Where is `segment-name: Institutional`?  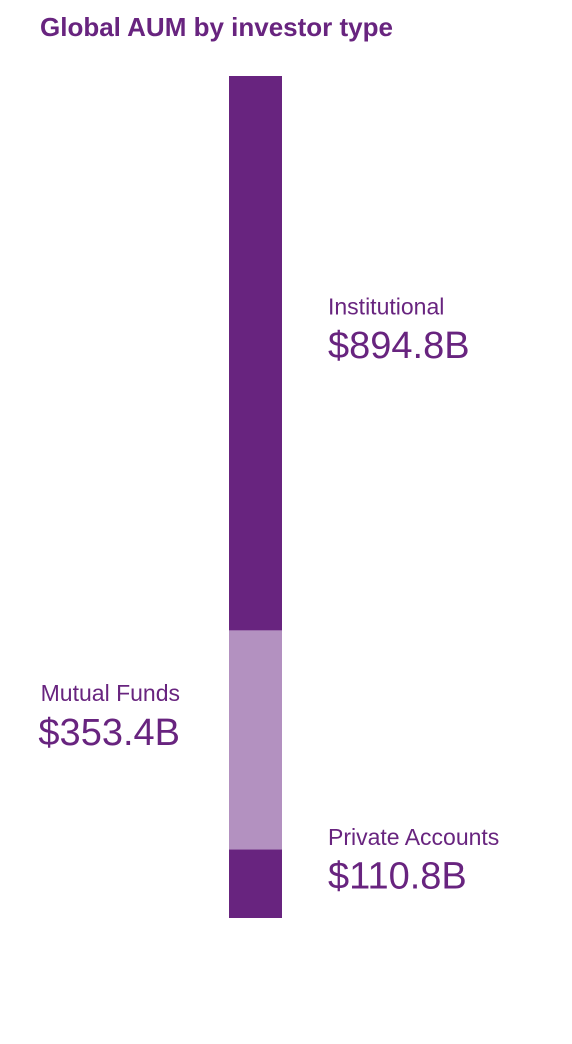
segment-name: Institutional is located at coordinates (386, 306).